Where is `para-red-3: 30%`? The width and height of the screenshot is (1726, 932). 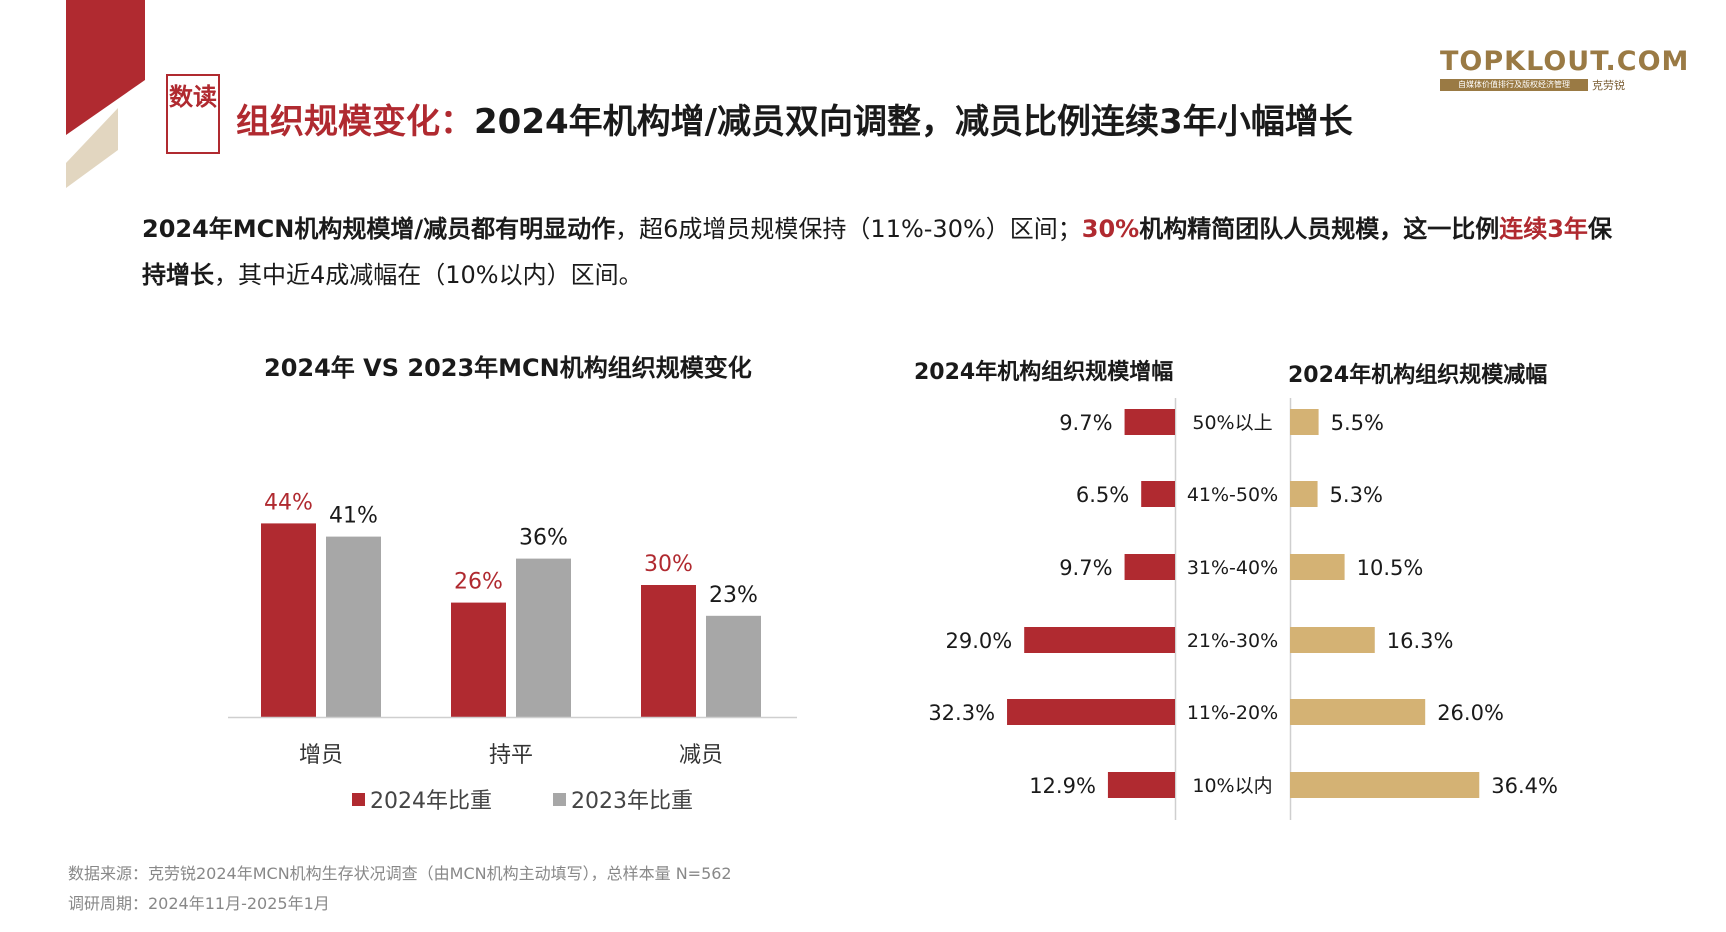 para-red-3: 30% is located at coordinates (1110, 229).